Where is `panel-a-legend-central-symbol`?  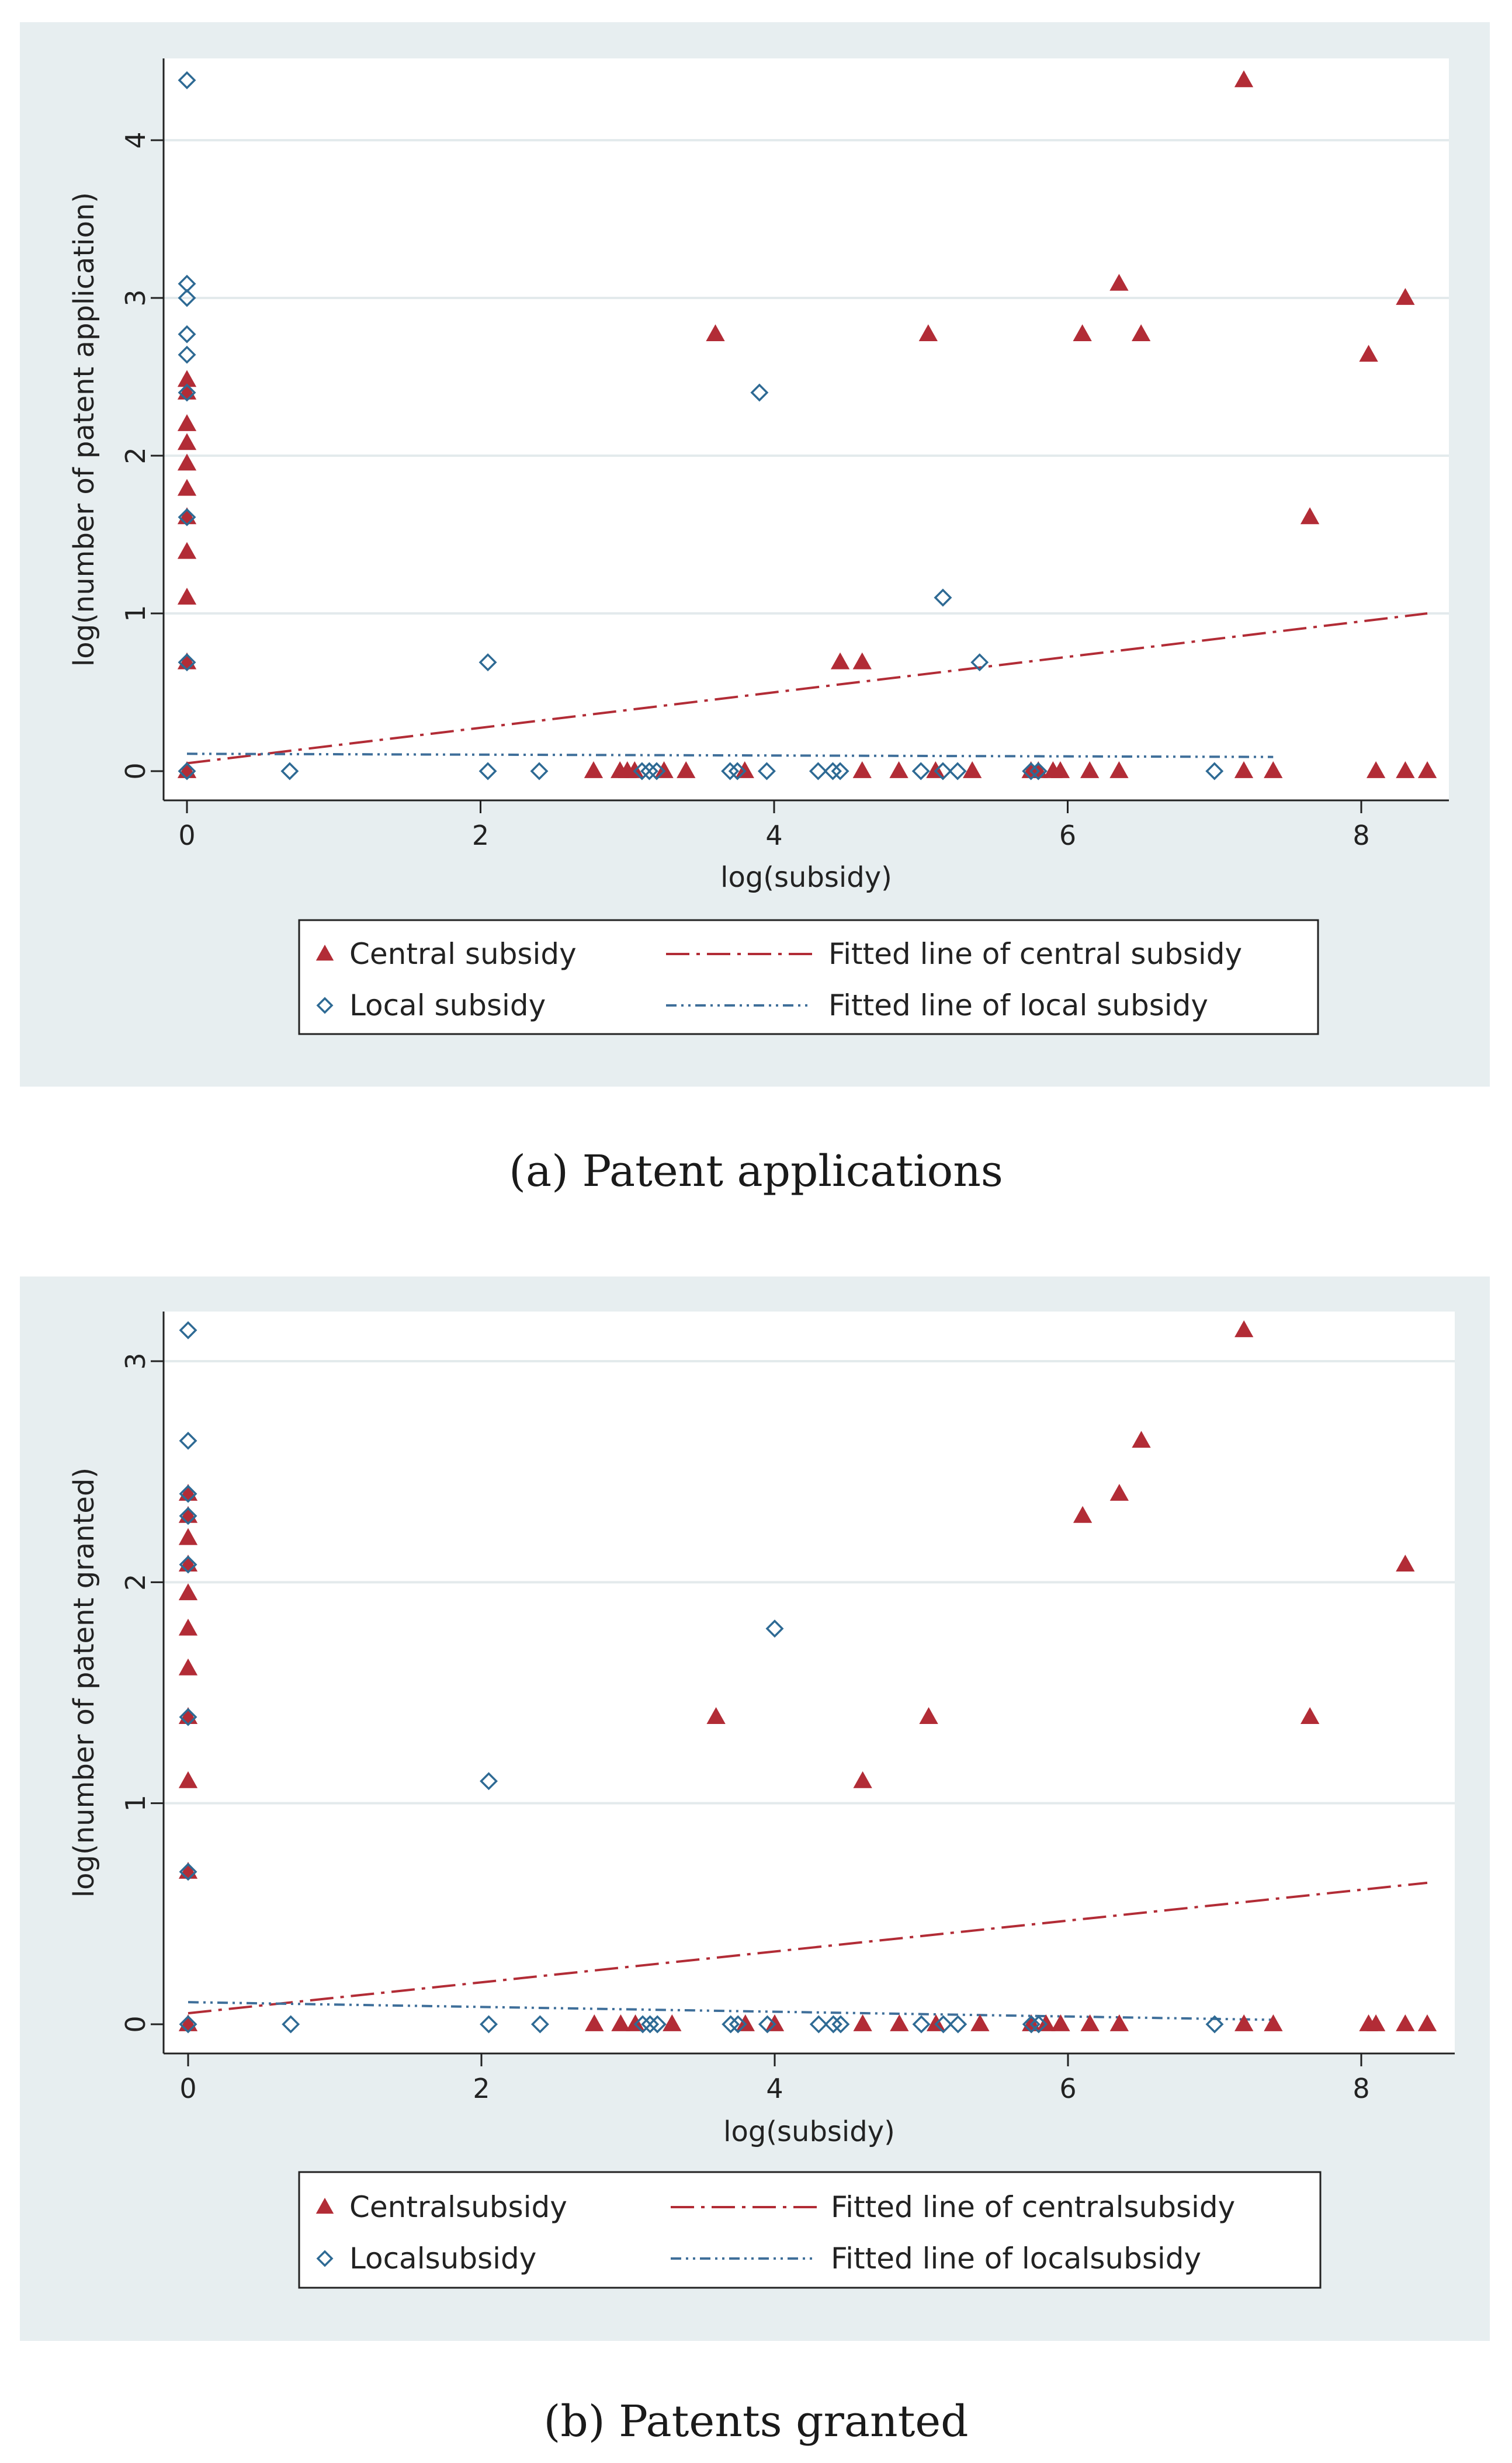 panel-a-legend-central-symbol is located at coordinates (325, 953).